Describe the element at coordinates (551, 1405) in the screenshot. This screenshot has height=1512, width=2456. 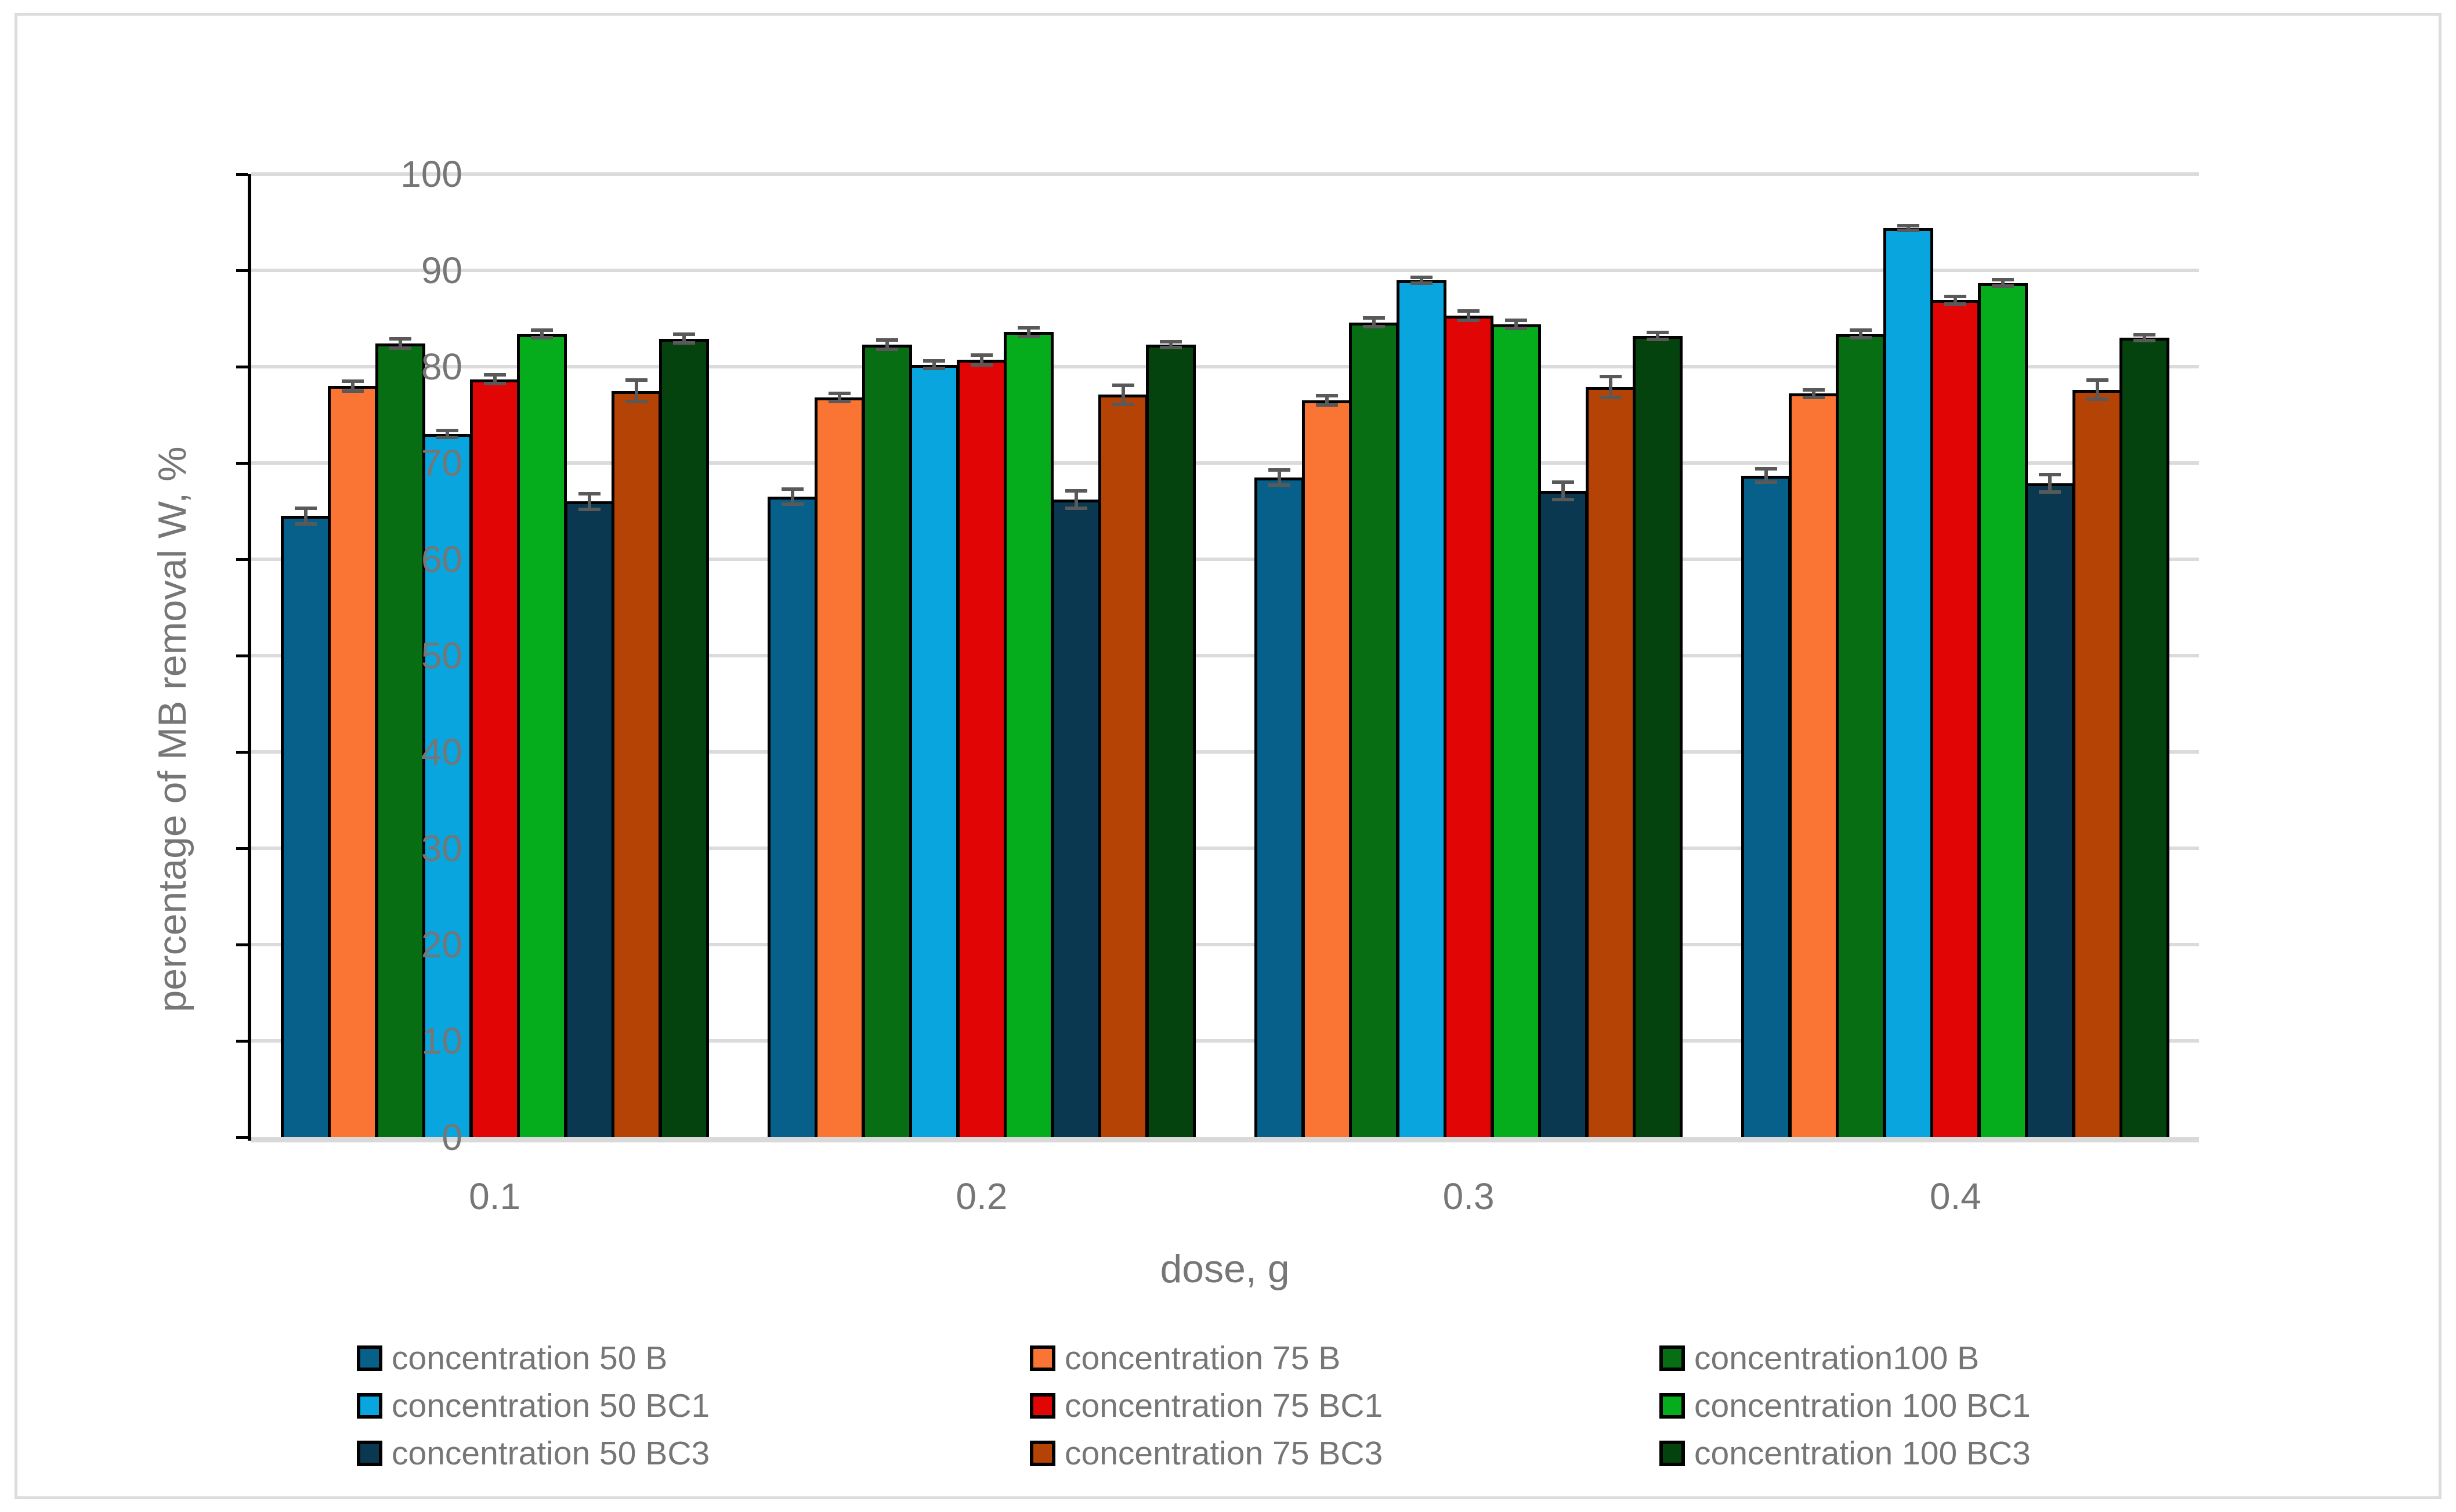
I see `legend-label: concentration 50 BC1` at that location.